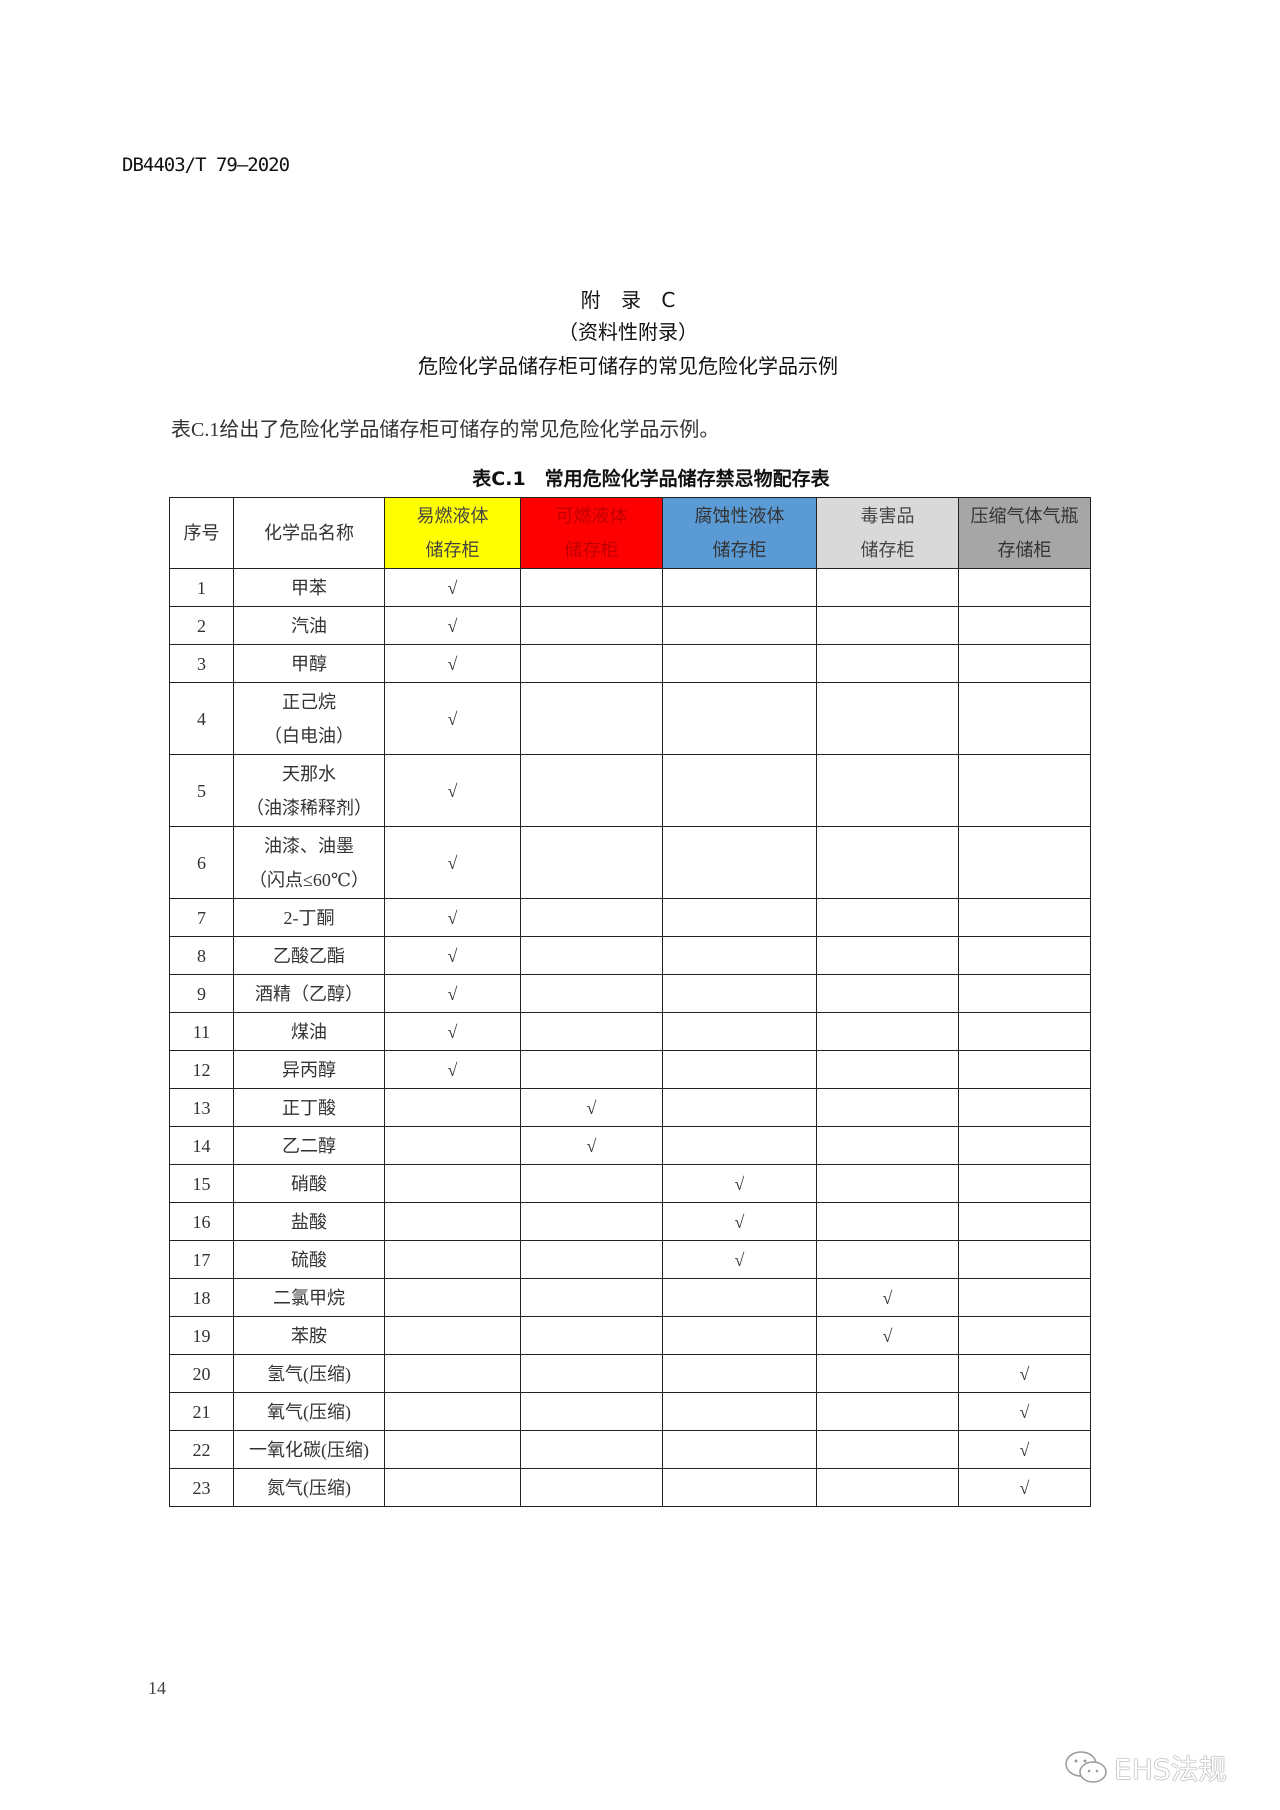 This screenshot has height=1810, width=1280. What do you see at coordinates (630, 1487) in the screenshot?
I see `table-row: 23 氮气(压缩) √` at bounding box center [630, 1487].